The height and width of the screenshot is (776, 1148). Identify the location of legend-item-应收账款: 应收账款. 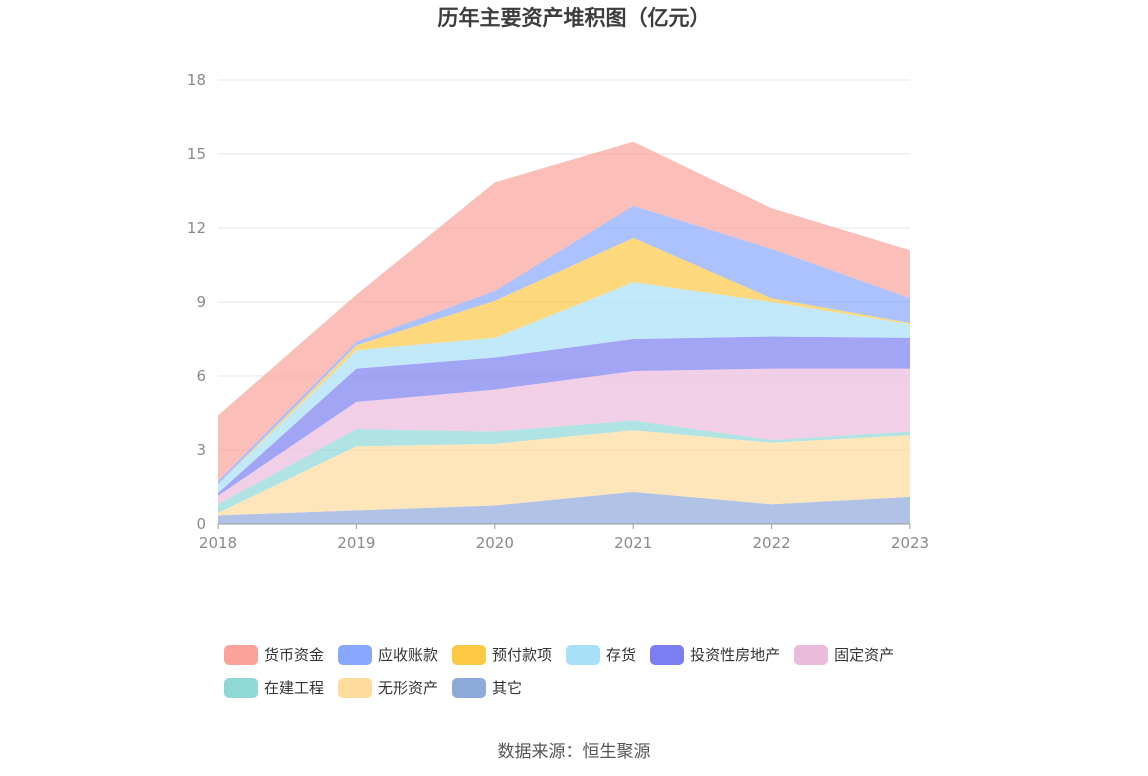
(388, 654).